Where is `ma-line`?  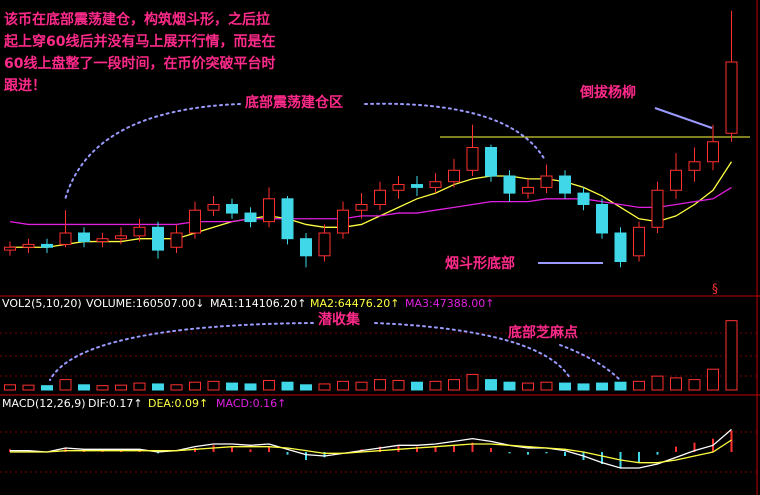 ma-line is located at coordinates (370, 206).